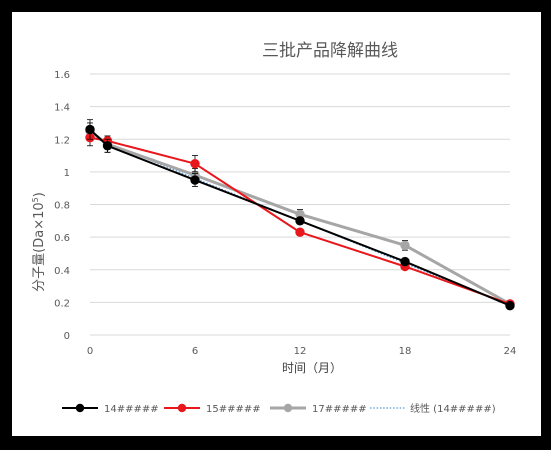 Image resolution: width=551 pixels, height=450 pixels. I want to click on legend-label: 15#####, so click(233, 409).